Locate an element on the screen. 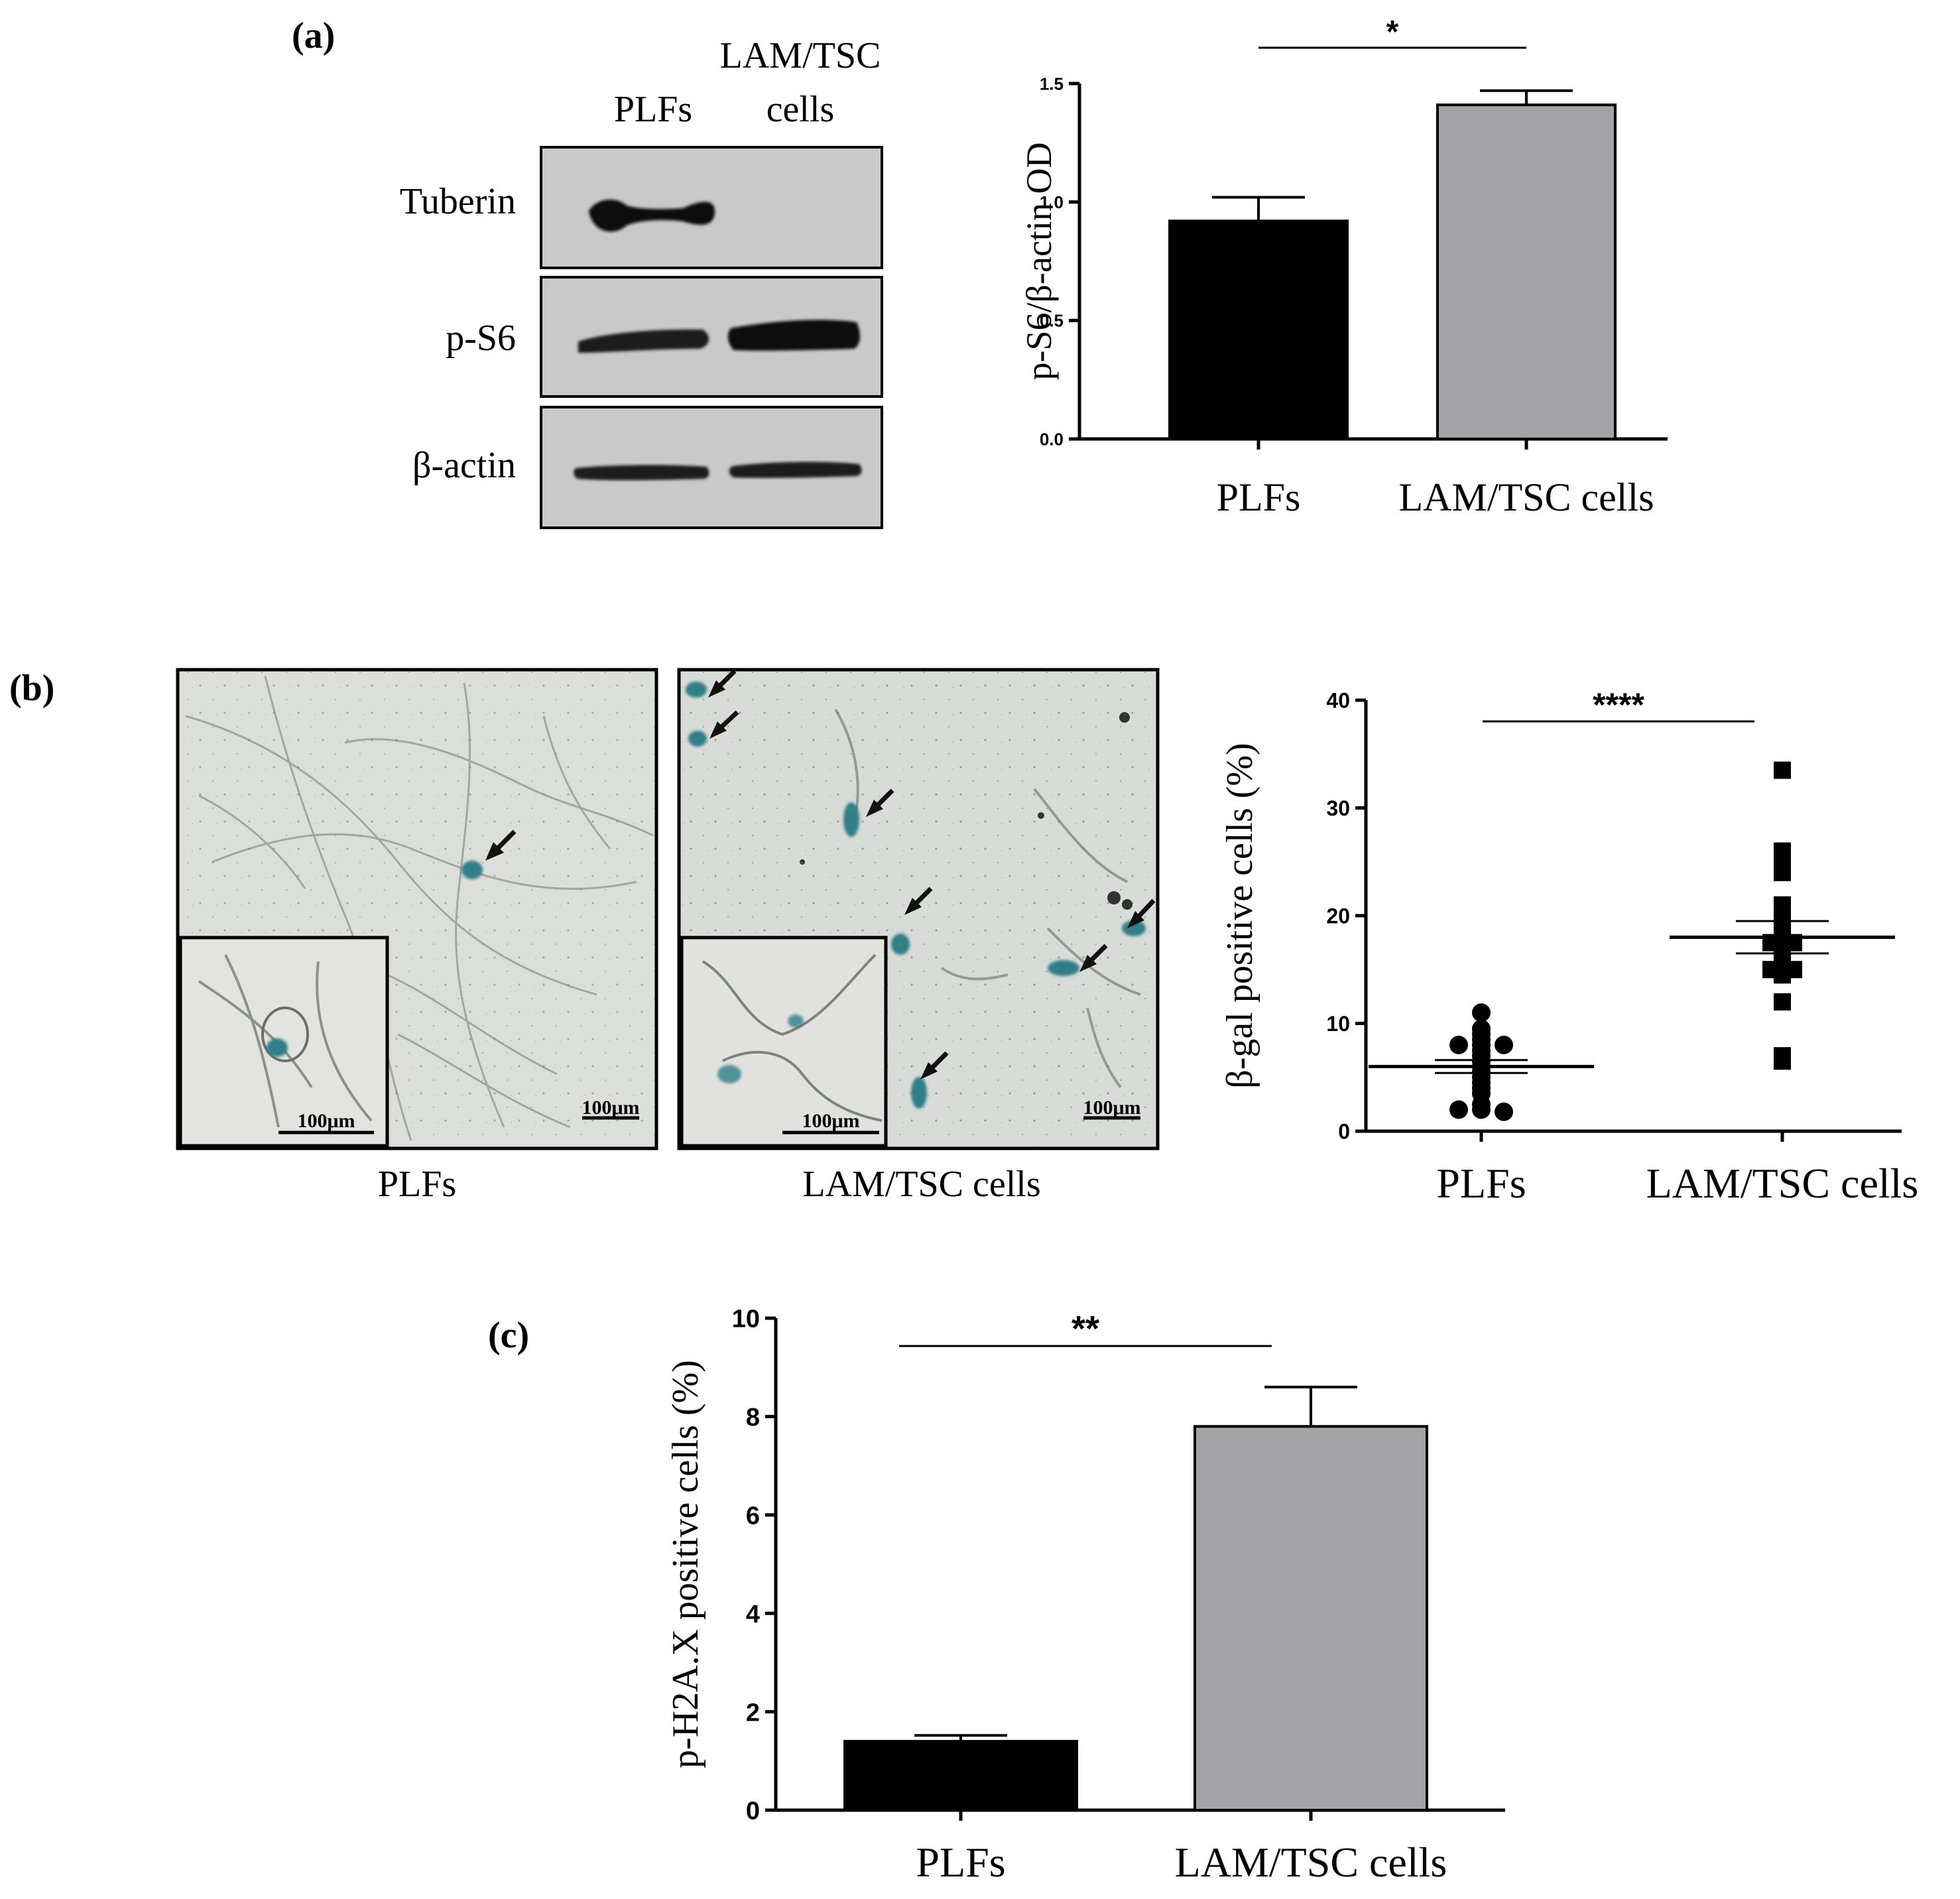 This screenshot has width=1960, height=1899. western-blot: PLFs LAM/TSC cells Tuberin p-S6 β-actin is located at coordinates (642, 282).